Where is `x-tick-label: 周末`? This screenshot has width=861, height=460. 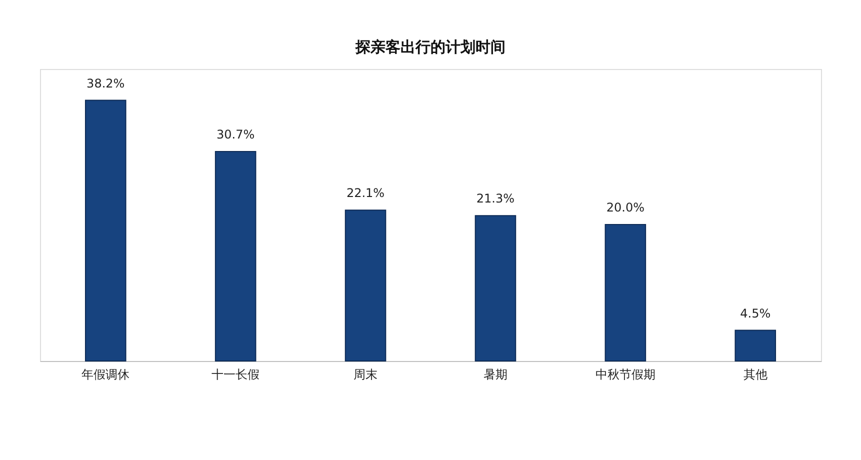
x-tick-label: 周末 is located at coordinates (366, 375).